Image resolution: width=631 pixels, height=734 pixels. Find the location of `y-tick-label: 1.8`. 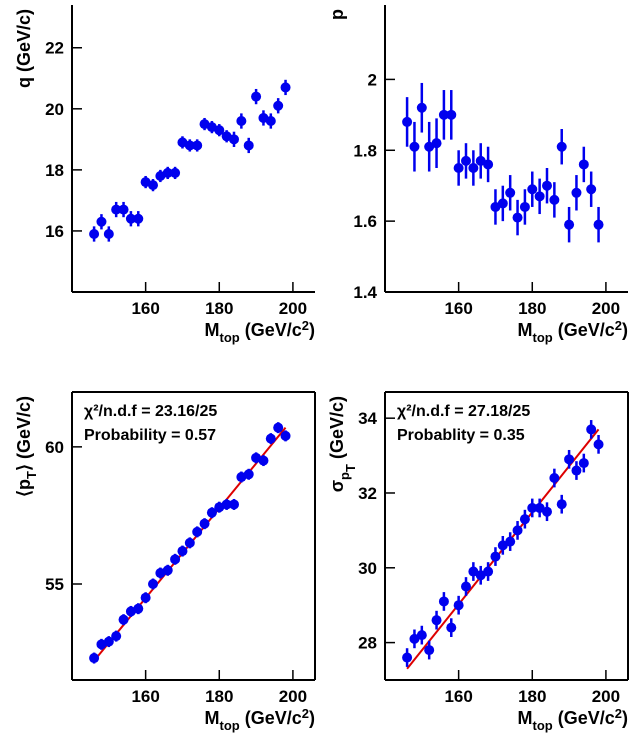

y-tick-label: 1.8 is located at coordinates (365, 150).